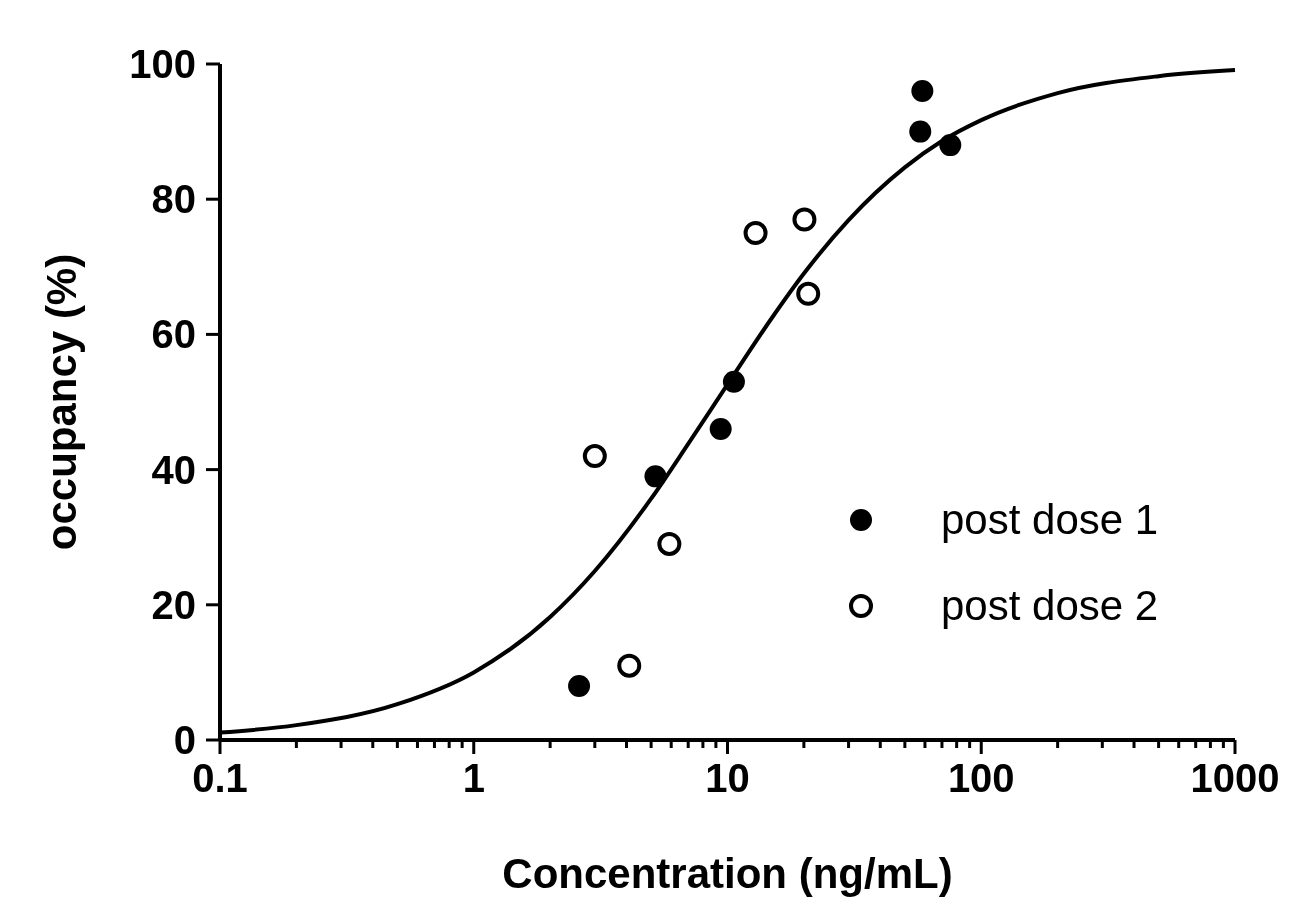 This screenshot has height=913, width=1293. Describe the element at coordinates (173, 334) in the screenshot. I see `y-tick-label: 60` at that location.